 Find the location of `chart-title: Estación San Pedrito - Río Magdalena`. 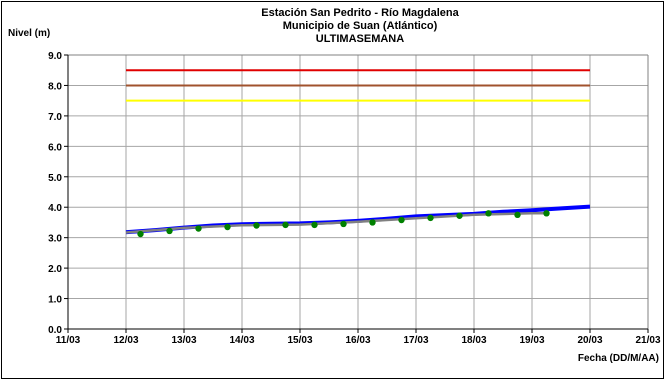

chart-title: Estación San Pedrito - Río Magdalena is located at coordinates (360, 13).